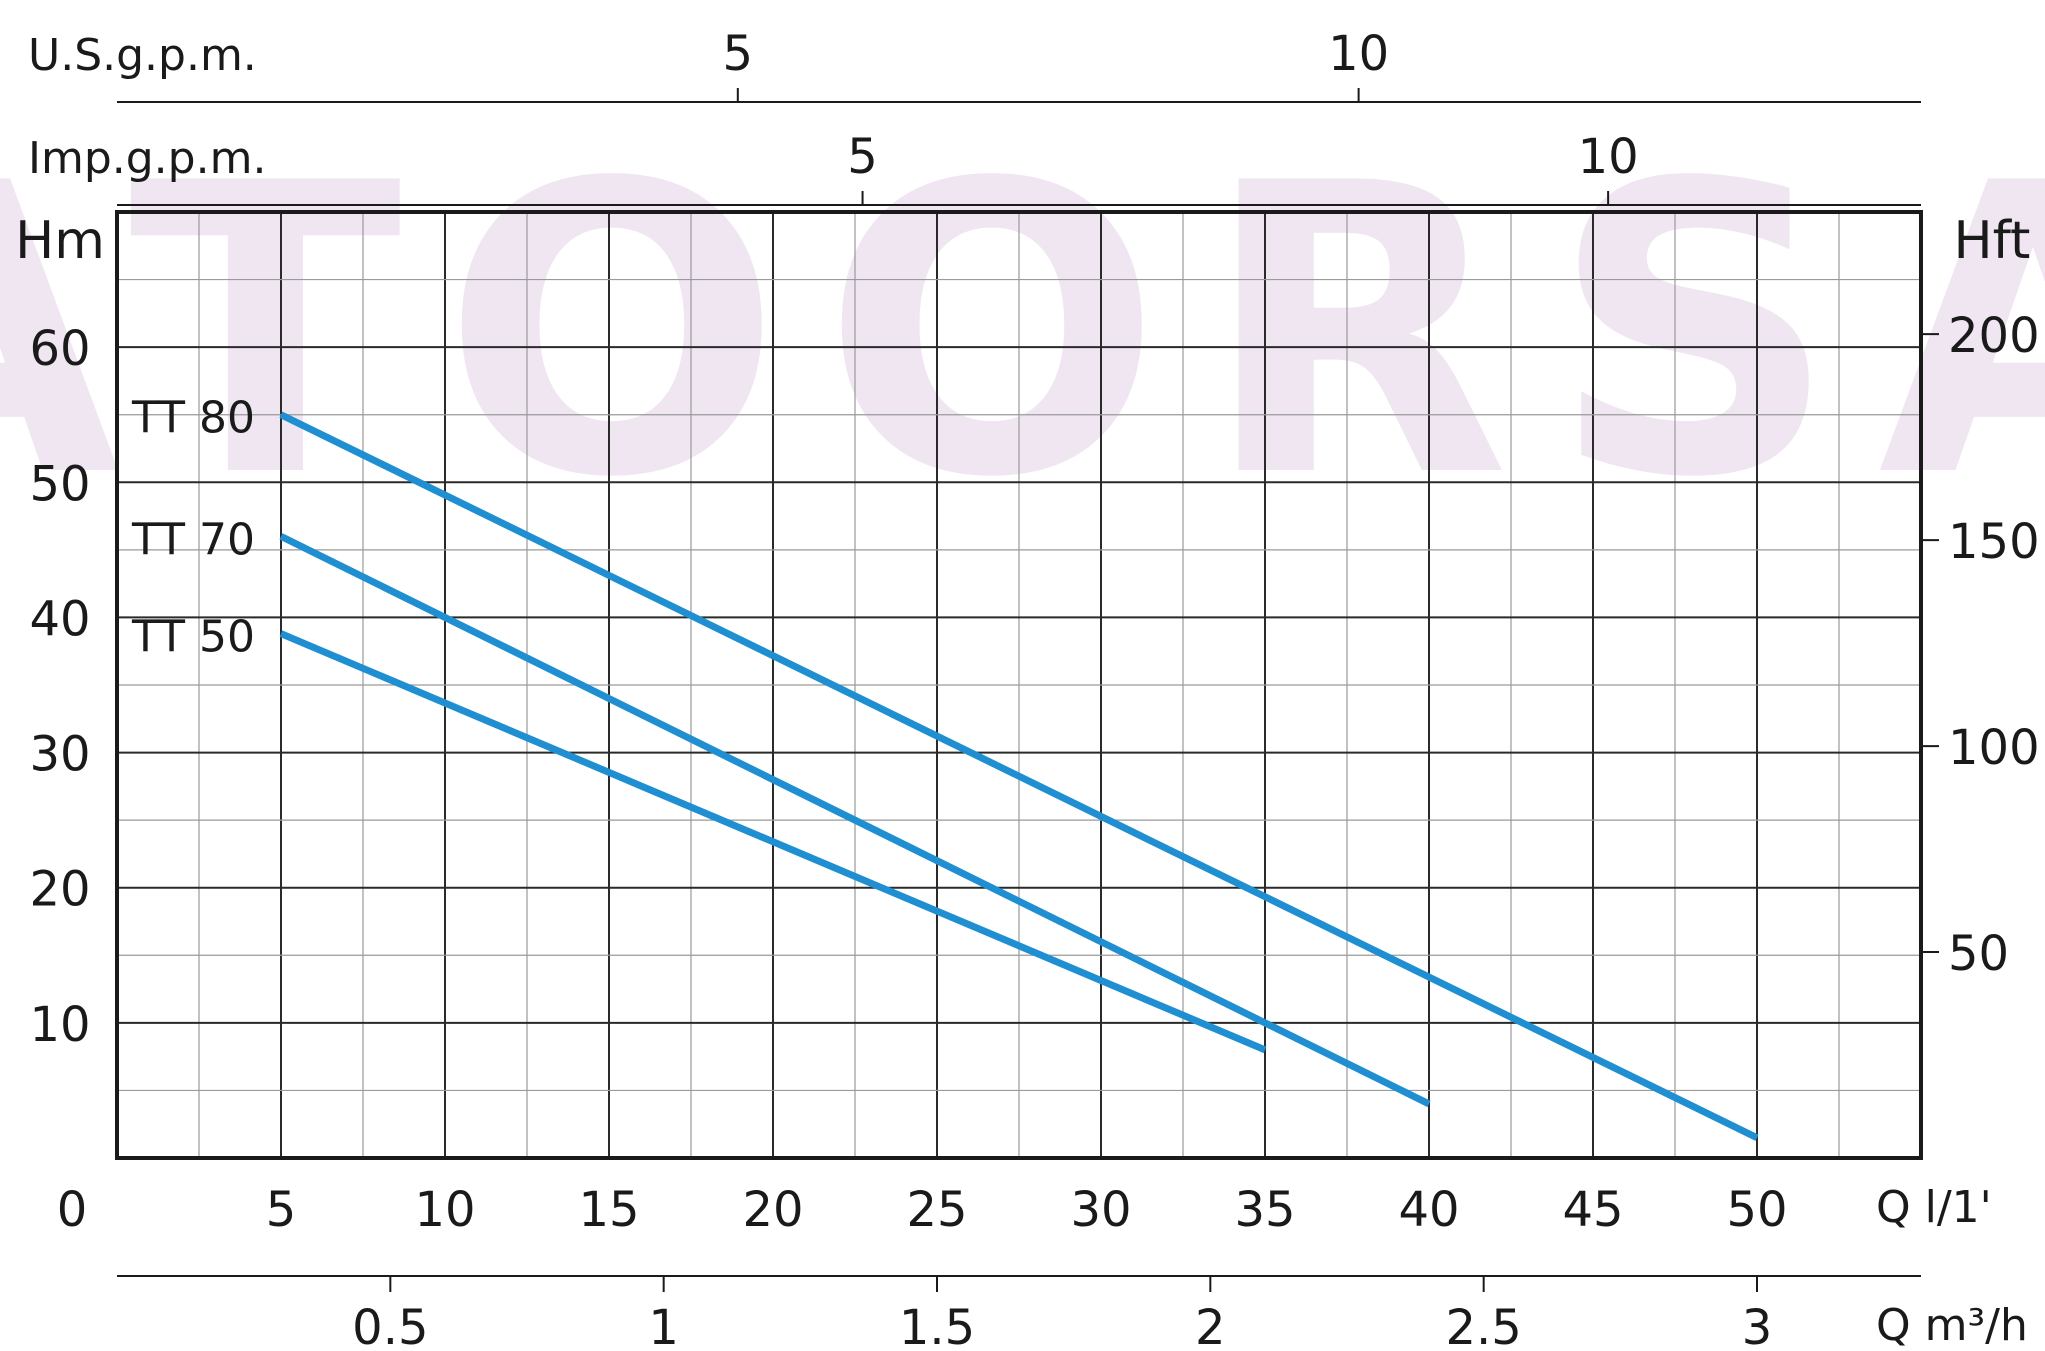 The image size is (2045, 1351). I want to click on y-tick-label: 30, so click(59, 755).